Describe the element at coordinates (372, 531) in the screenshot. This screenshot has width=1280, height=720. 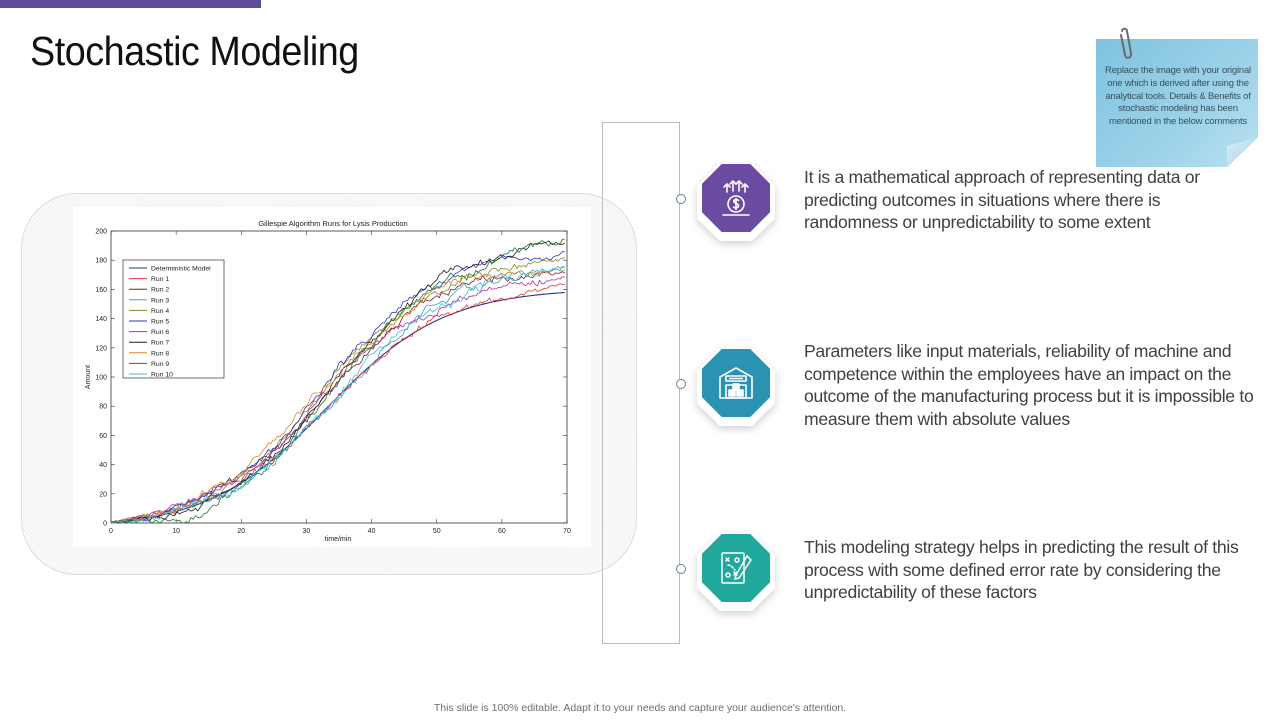
I see `x-tick-label: 40` at that location.